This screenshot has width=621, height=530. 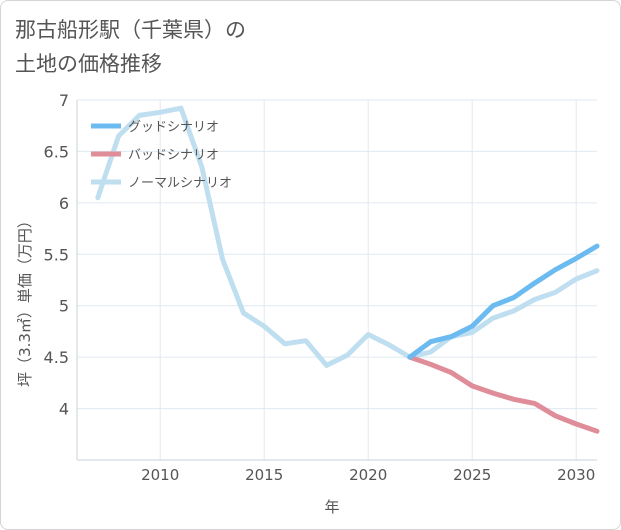 I want to click on legend-label: グッドシナリオ, so click(x=173, y=127).